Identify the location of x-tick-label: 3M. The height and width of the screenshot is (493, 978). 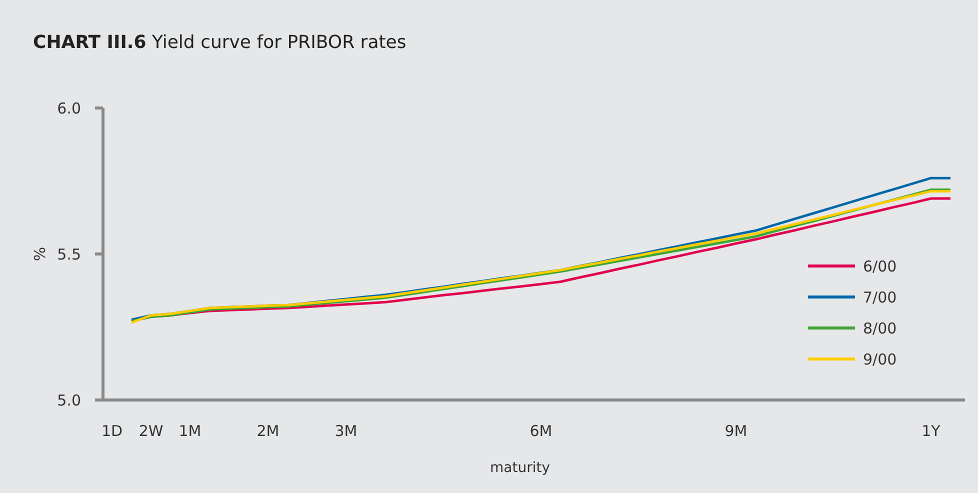
(346, 431).